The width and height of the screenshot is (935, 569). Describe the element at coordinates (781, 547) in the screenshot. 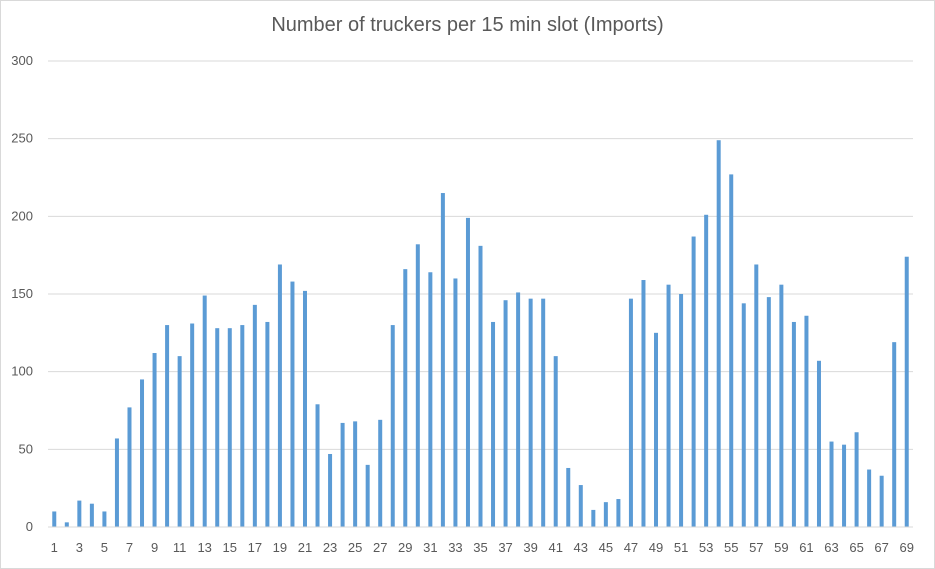

I see `x-tick-label: 59` at that location.